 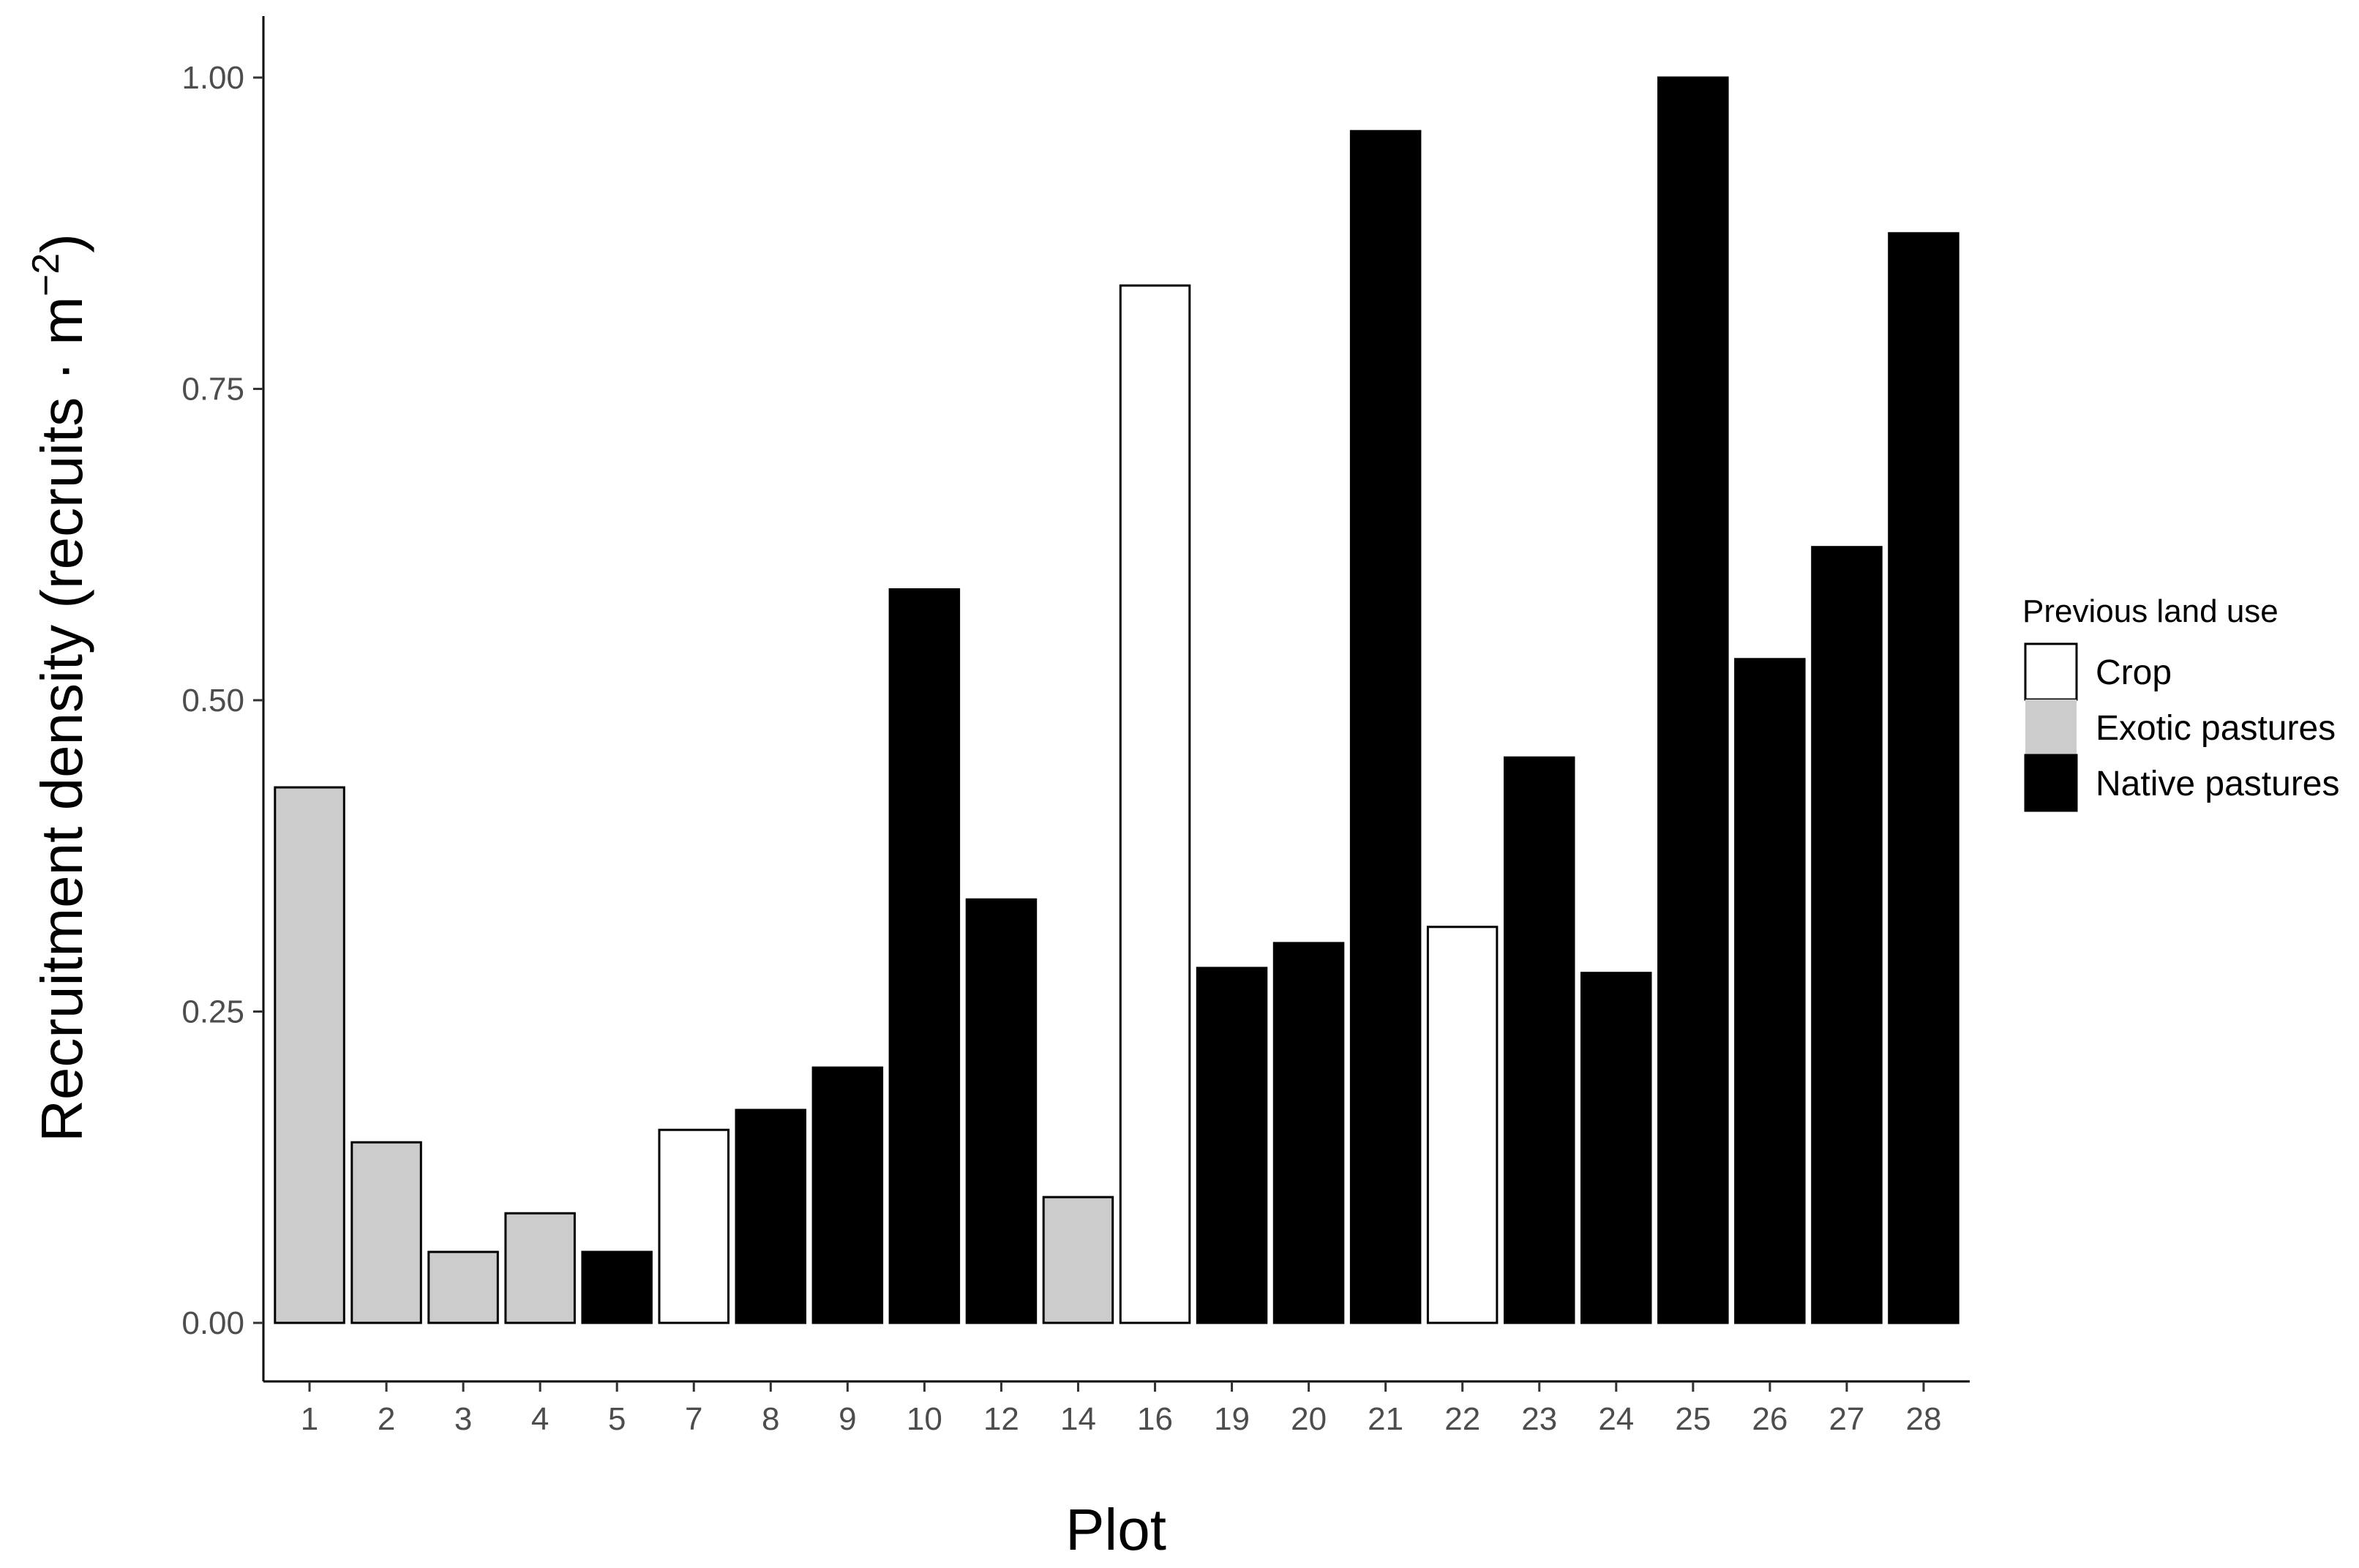 I want to click on y-axis-title: Recruitment density (recruits · m−2), so click(x=59, y=687).